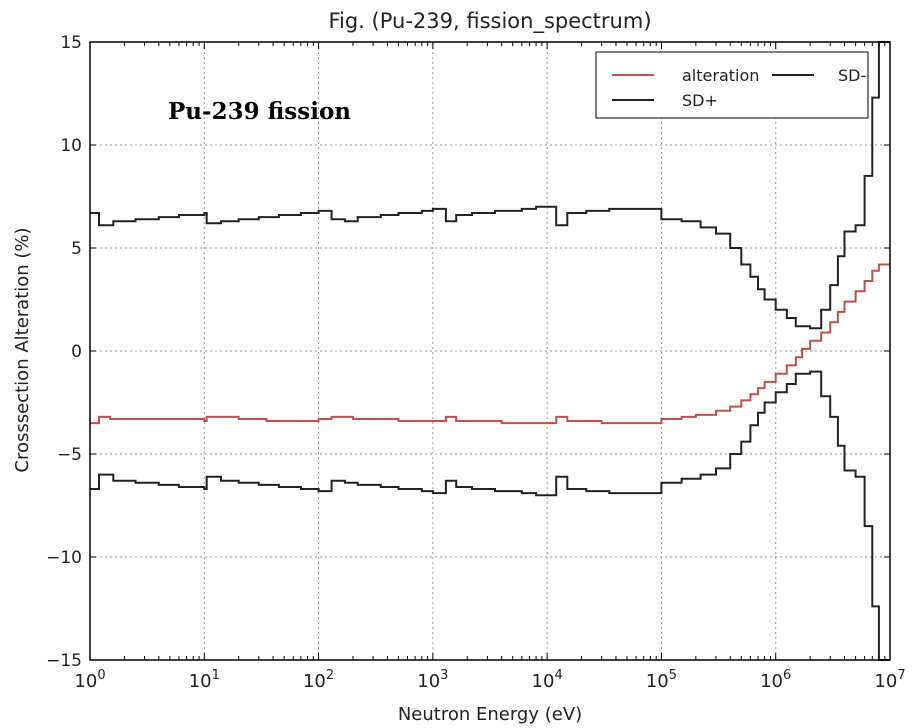  What do you see at coordinates (490, 714) in the screenshot?
I see `x-axis-label: Neutron Energy (eV)` at bounding box center [490, 714].